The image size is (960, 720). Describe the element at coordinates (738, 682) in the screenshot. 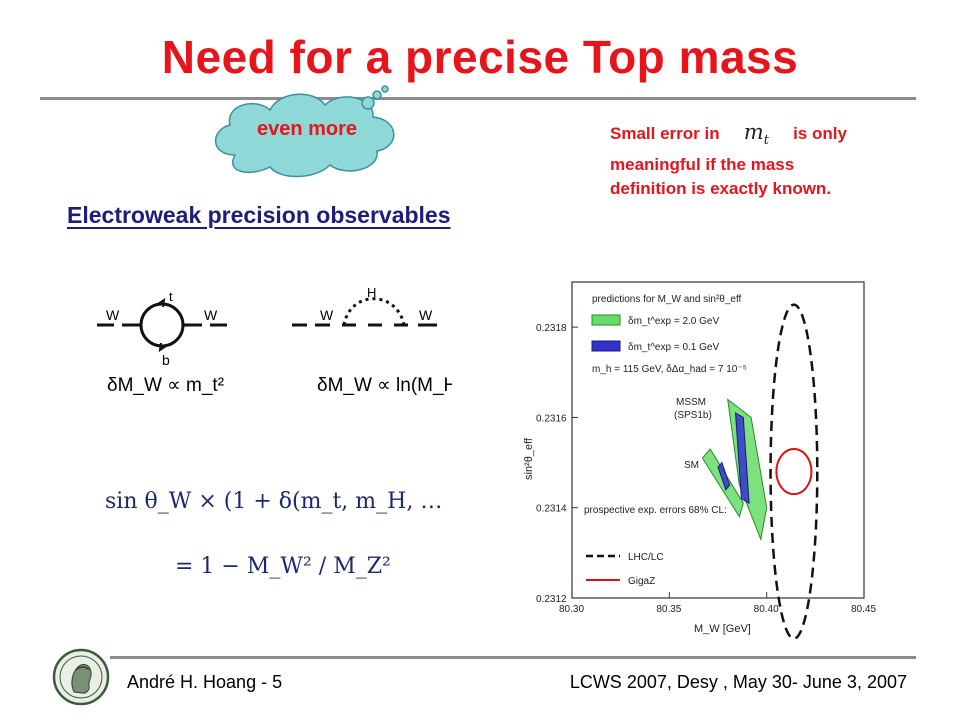

I see `footer-conference: LCWS 2007, Desy , May 30- June 3, 2007` at that location.